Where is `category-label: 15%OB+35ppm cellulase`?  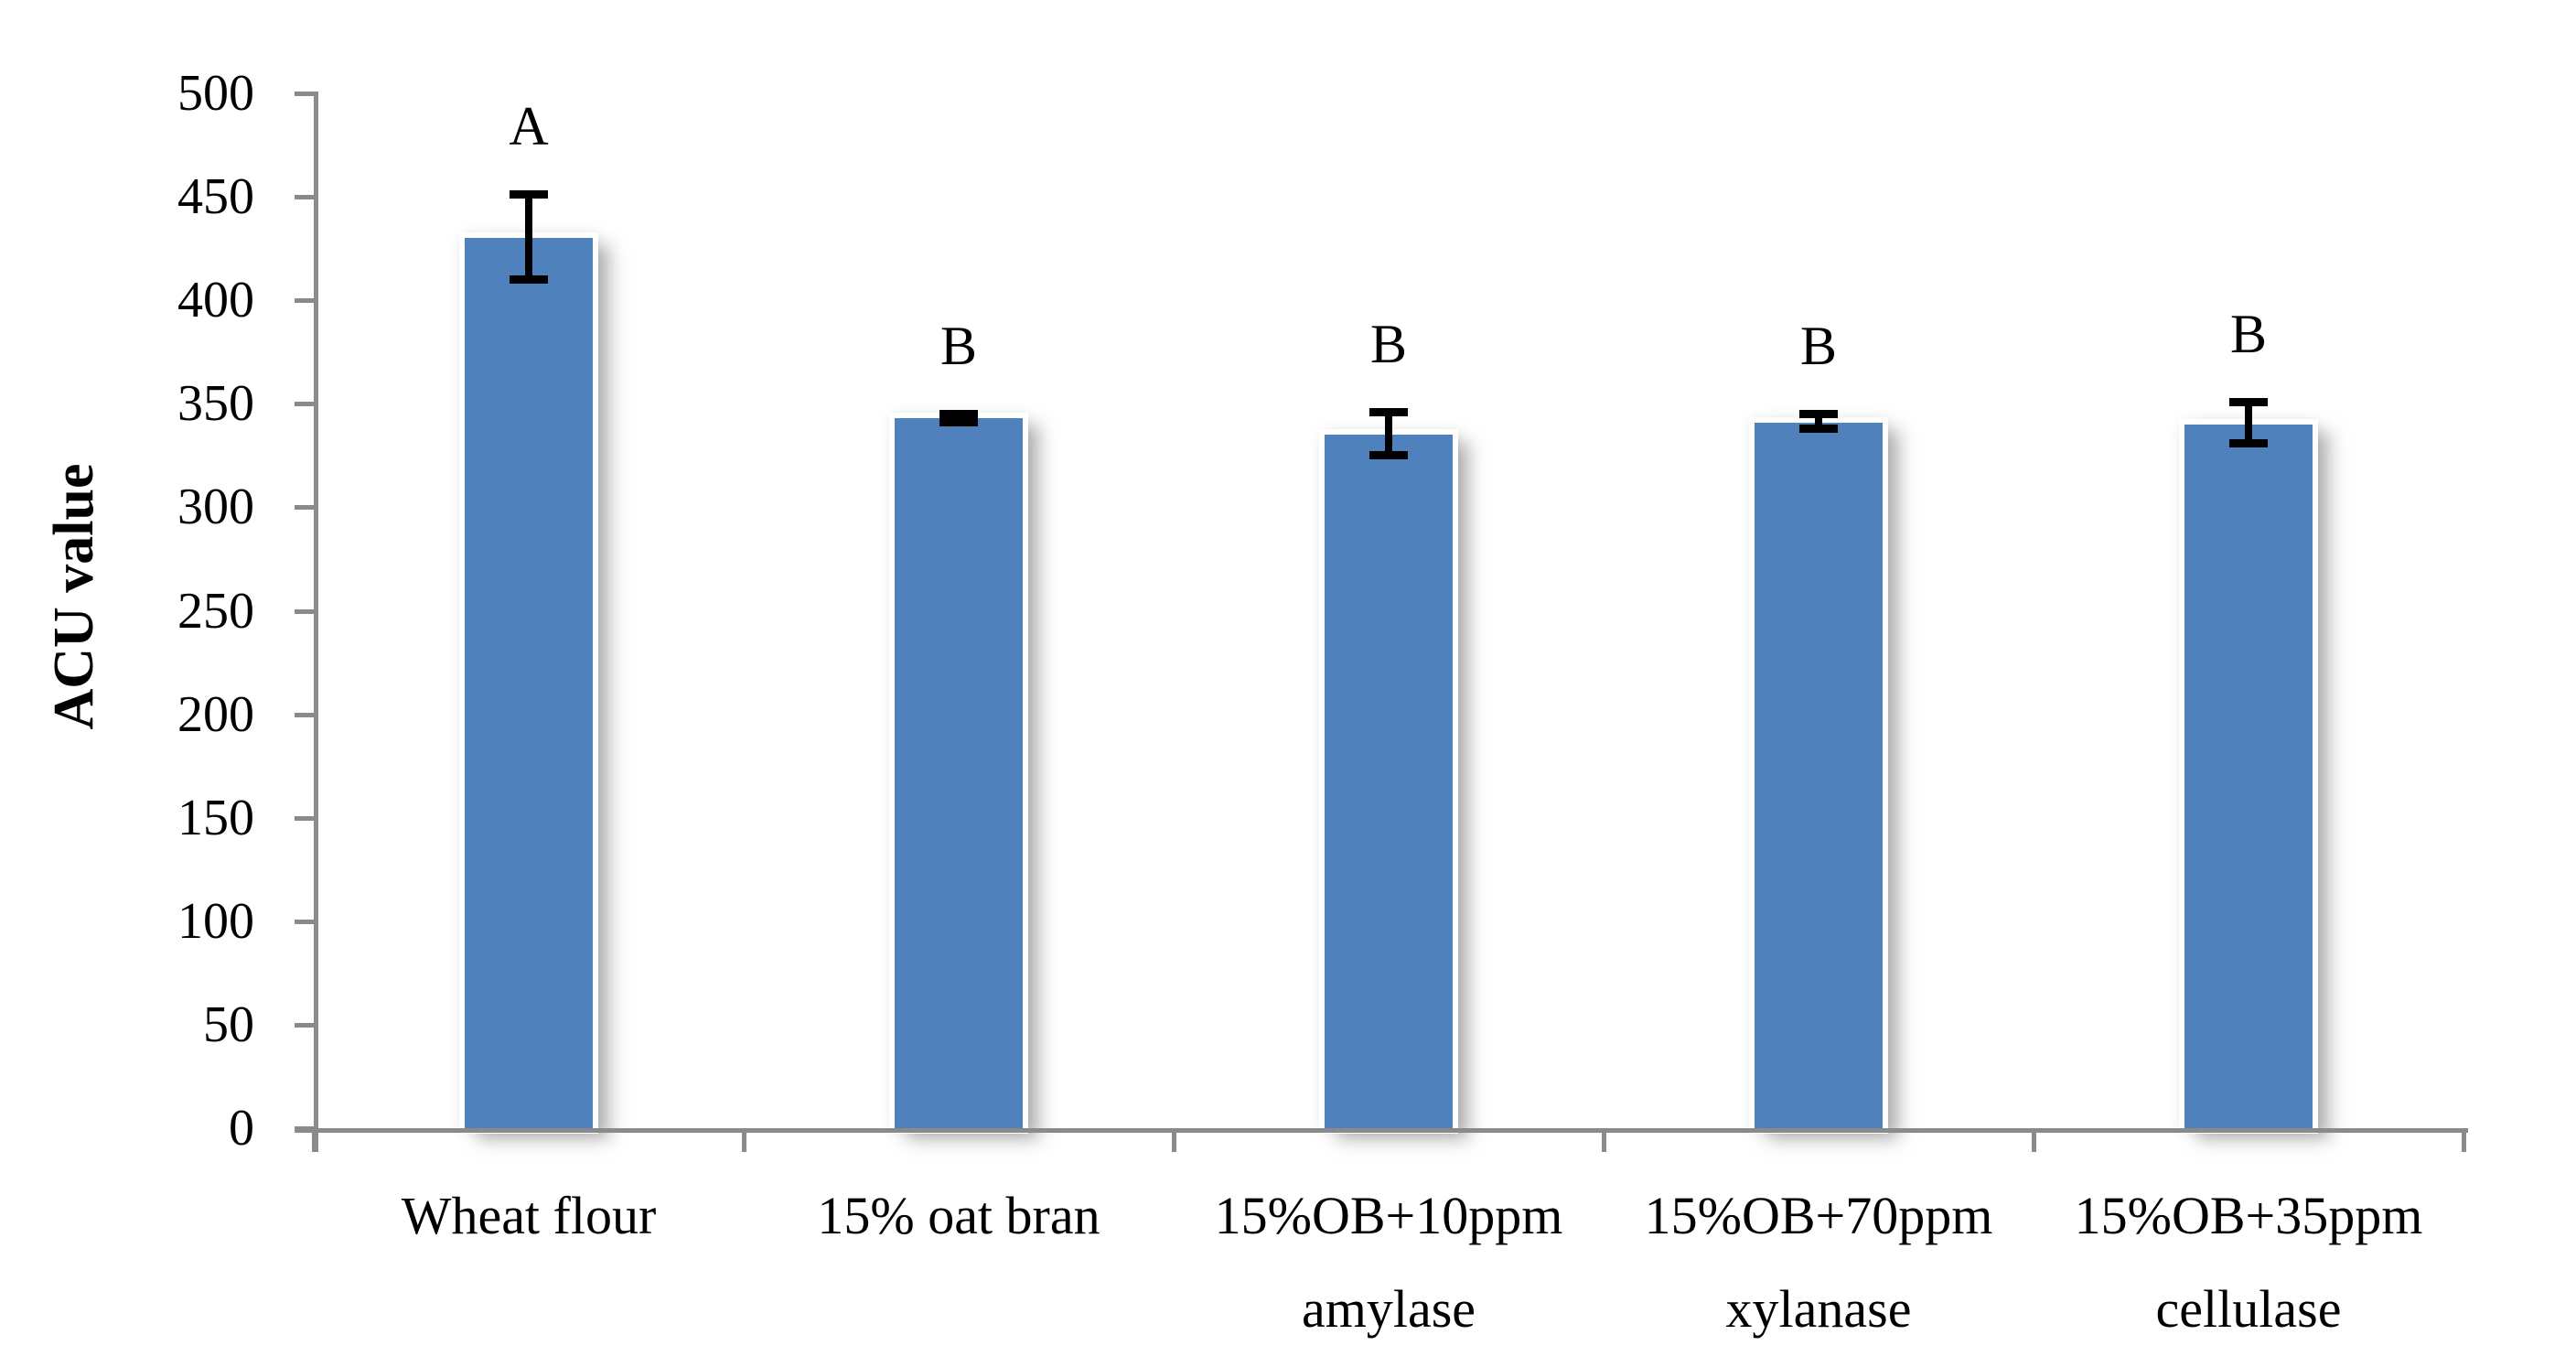 category-label: 15%OB+35ppm cellulase is located at coordinates (2248, 1262).